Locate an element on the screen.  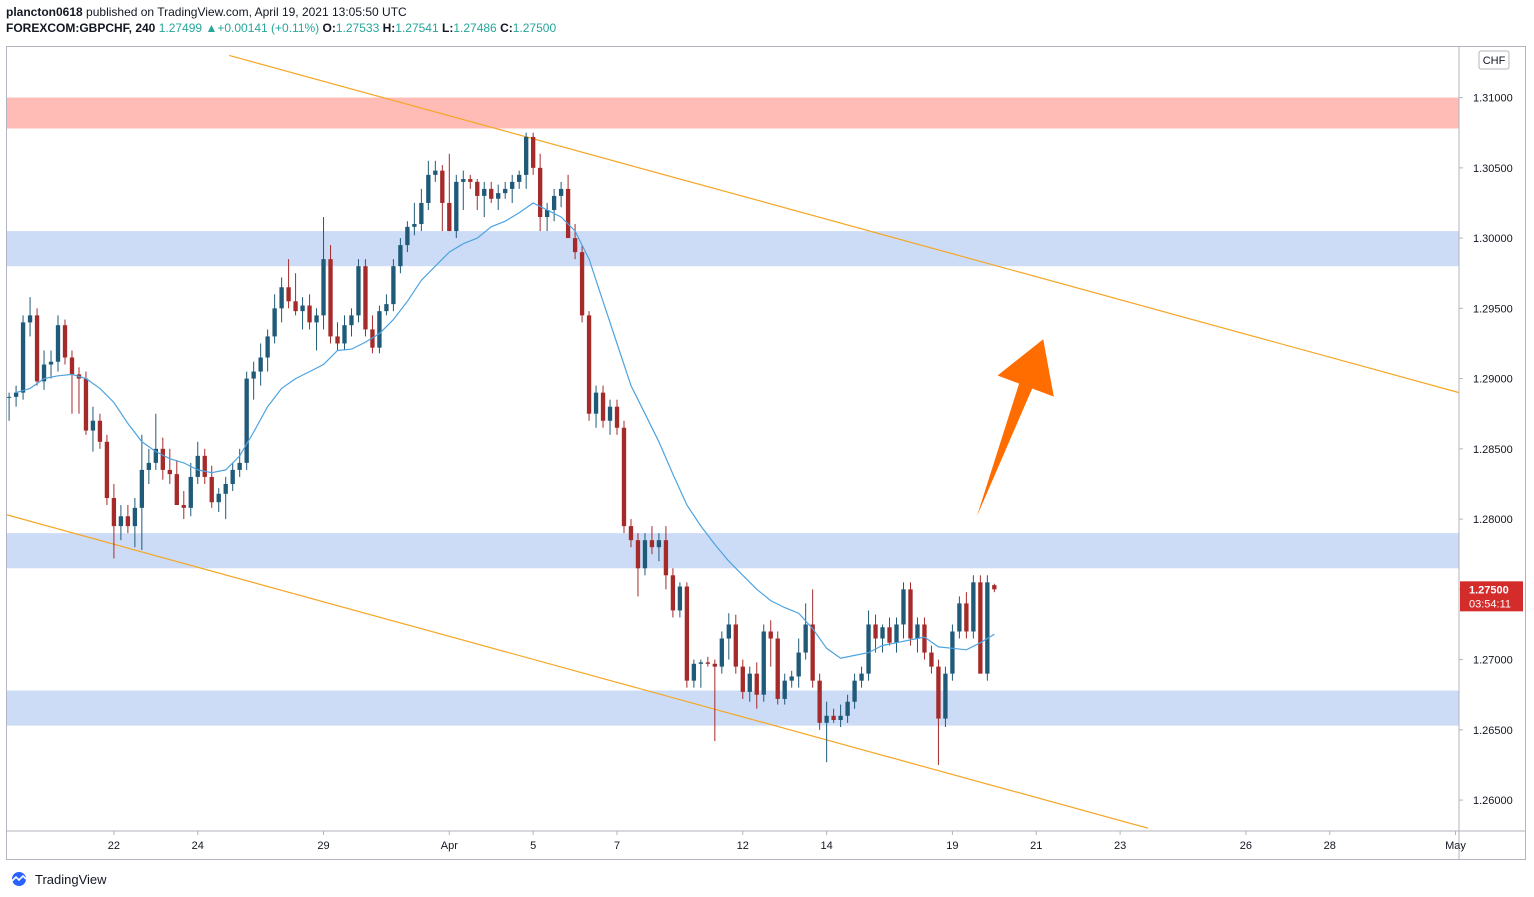
currency-button: CHF is located at coordinates (1494, 60).